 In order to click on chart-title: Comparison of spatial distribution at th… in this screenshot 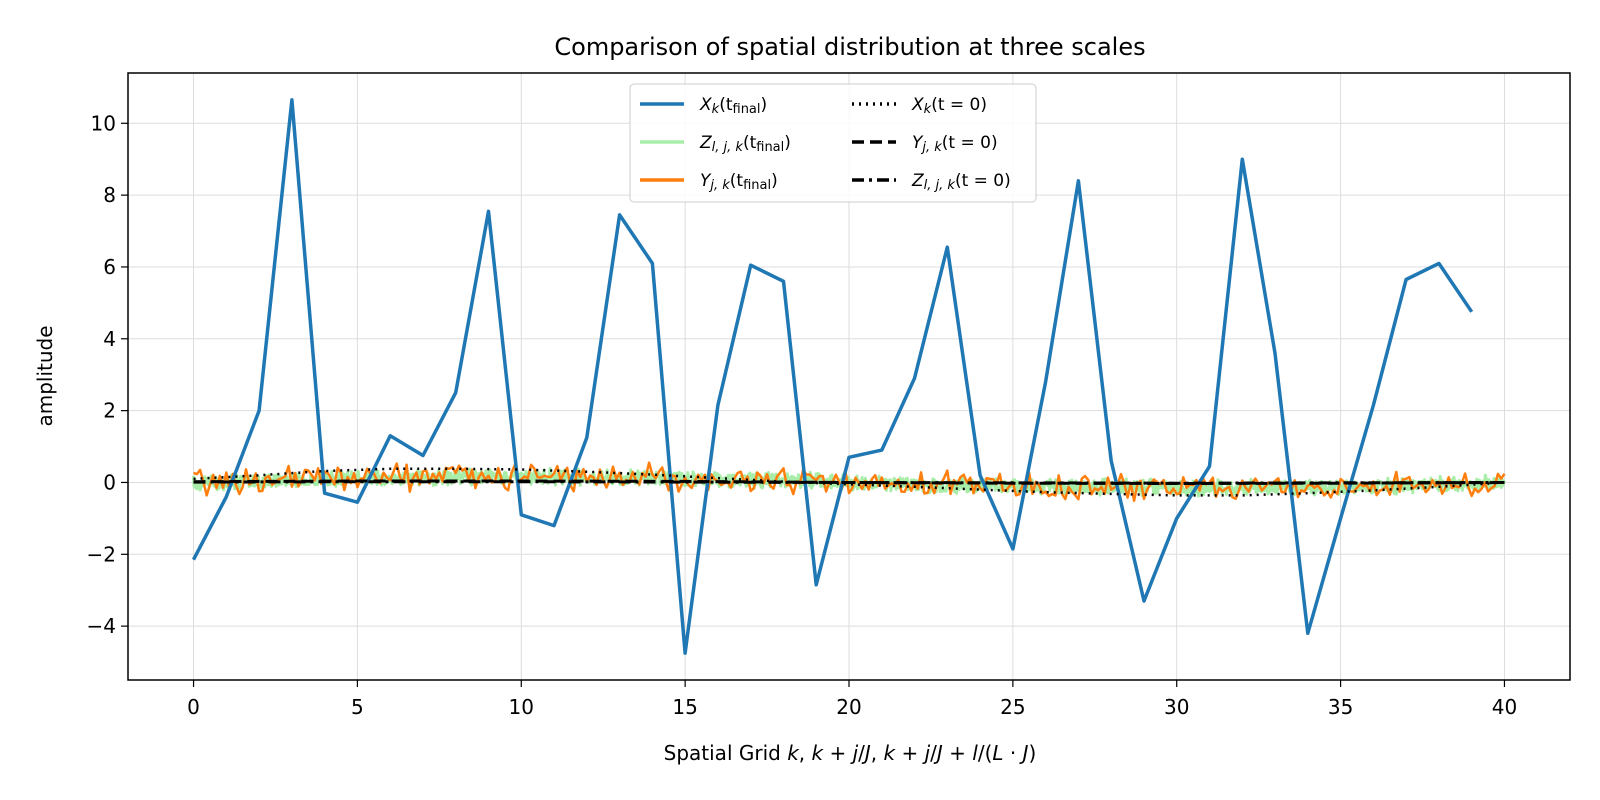, I will do `click(849, 47)`.